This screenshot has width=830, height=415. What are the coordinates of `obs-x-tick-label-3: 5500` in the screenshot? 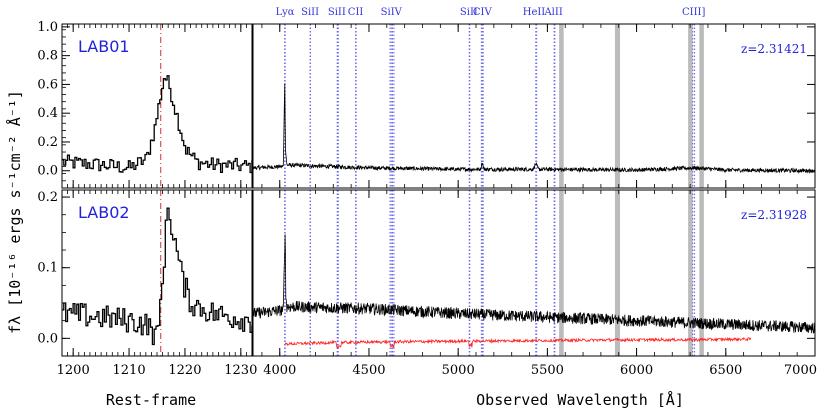 It's located at (547, 370).